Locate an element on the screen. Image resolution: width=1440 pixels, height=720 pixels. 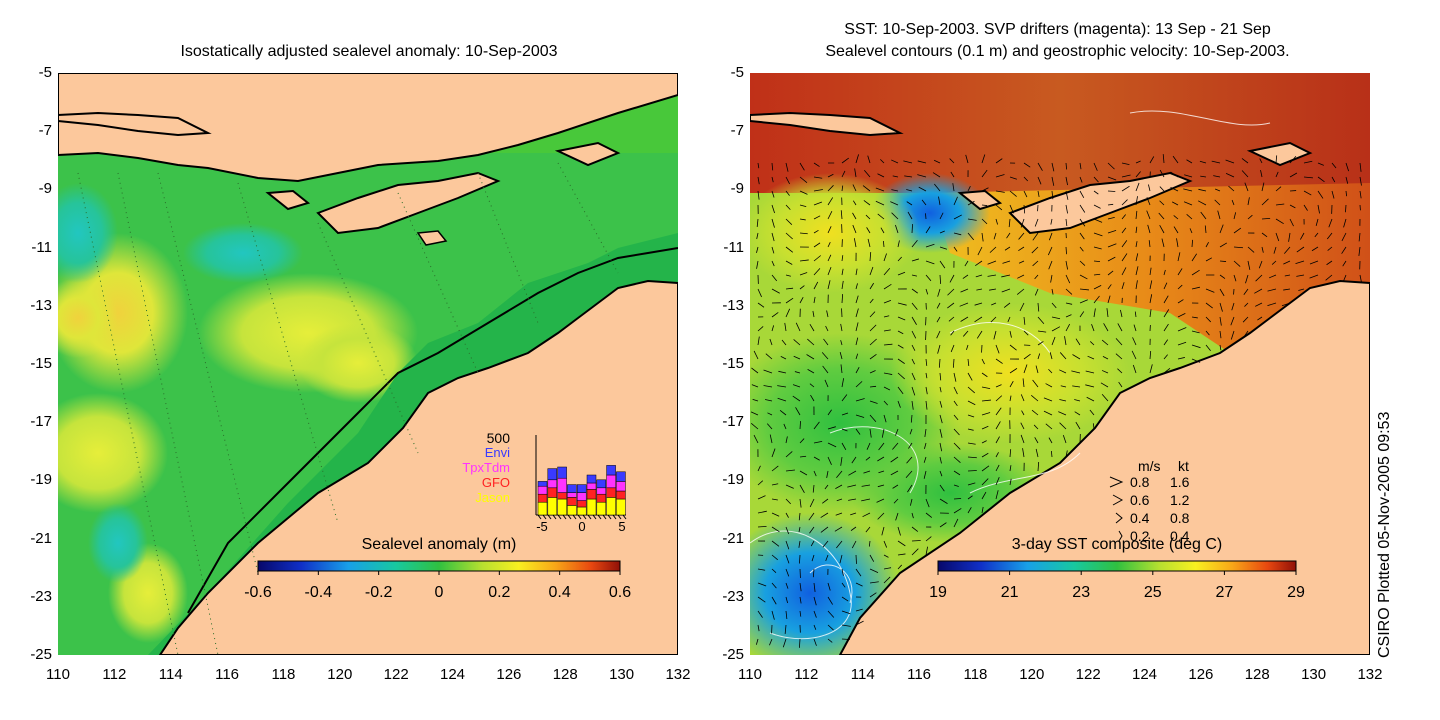
colorbar-tick-label: 0.2 is located at coordinates (499, 592).